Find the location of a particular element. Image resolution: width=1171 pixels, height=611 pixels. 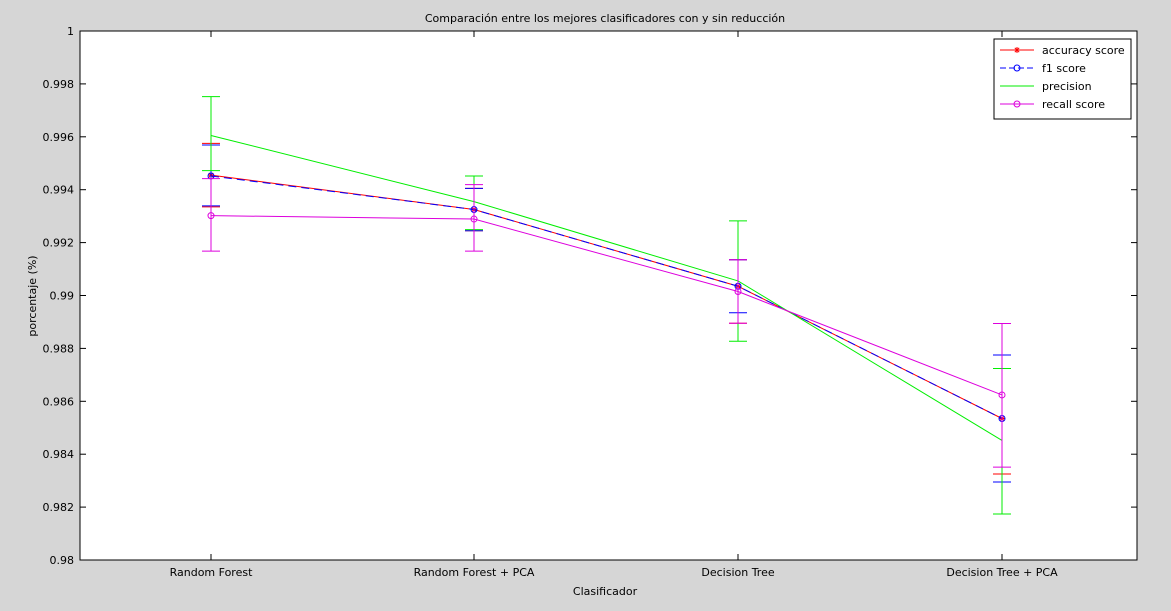

y-axis-title: porcentaje (%) is located at coordinates (32, 295).